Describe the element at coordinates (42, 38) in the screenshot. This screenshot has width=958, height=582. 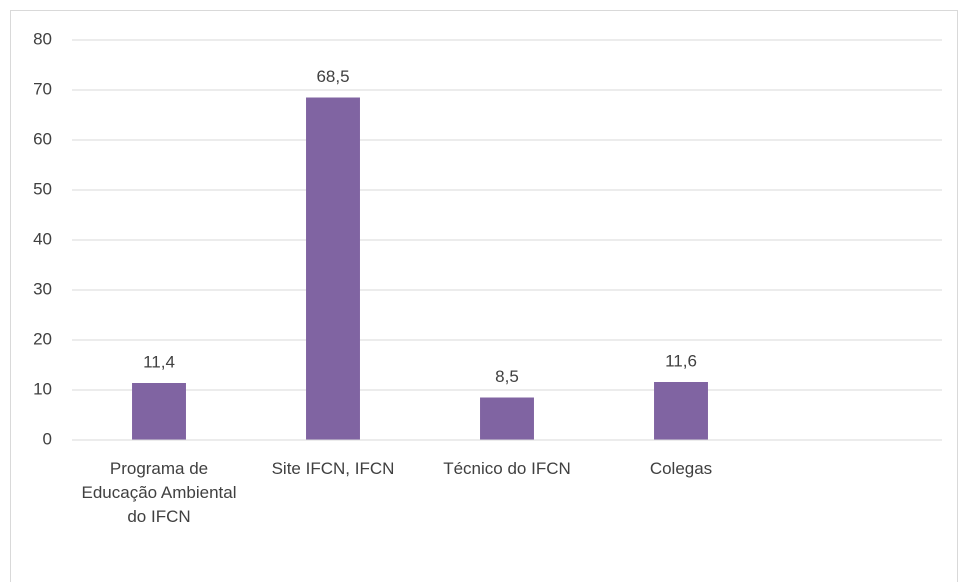
I see `y-tick-label: 80` at that location.